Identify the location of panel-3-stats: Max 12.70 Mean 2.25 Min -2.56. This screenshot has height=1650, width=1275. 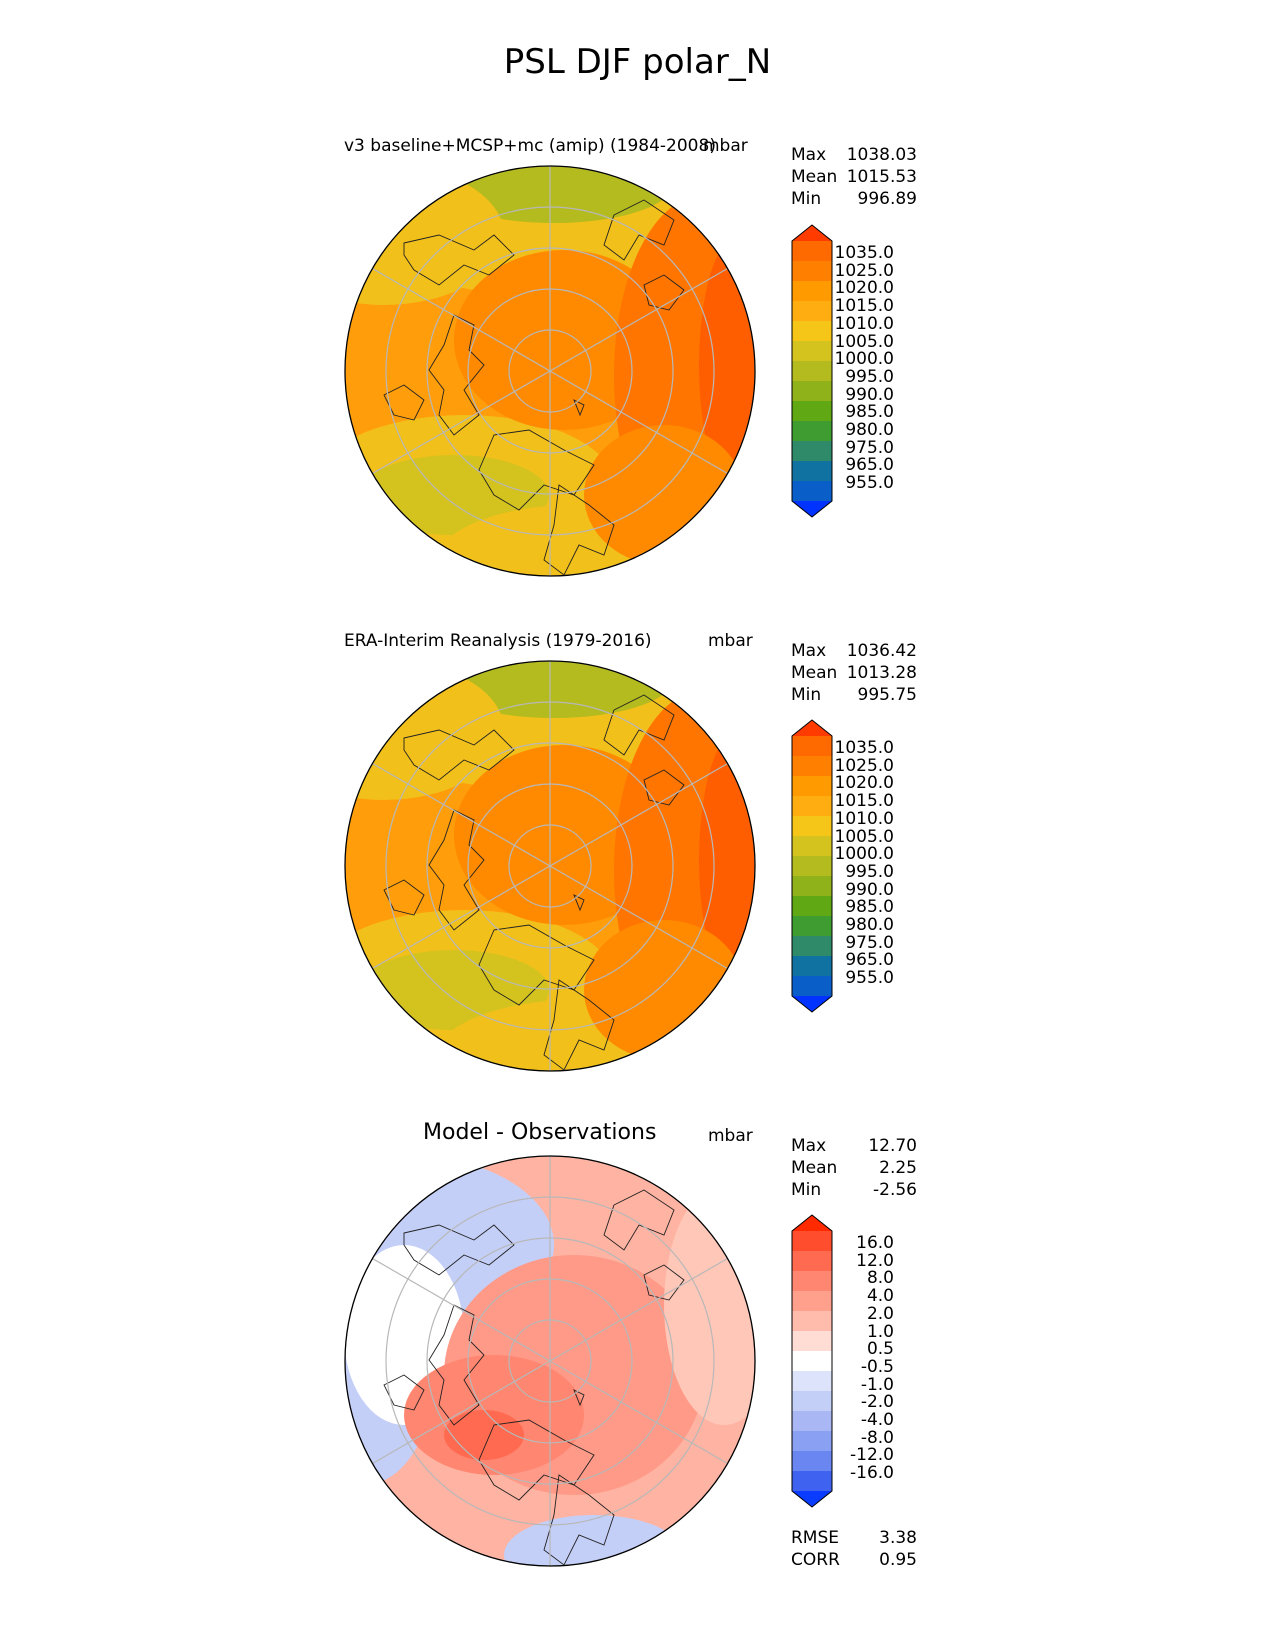
(854, 1168).